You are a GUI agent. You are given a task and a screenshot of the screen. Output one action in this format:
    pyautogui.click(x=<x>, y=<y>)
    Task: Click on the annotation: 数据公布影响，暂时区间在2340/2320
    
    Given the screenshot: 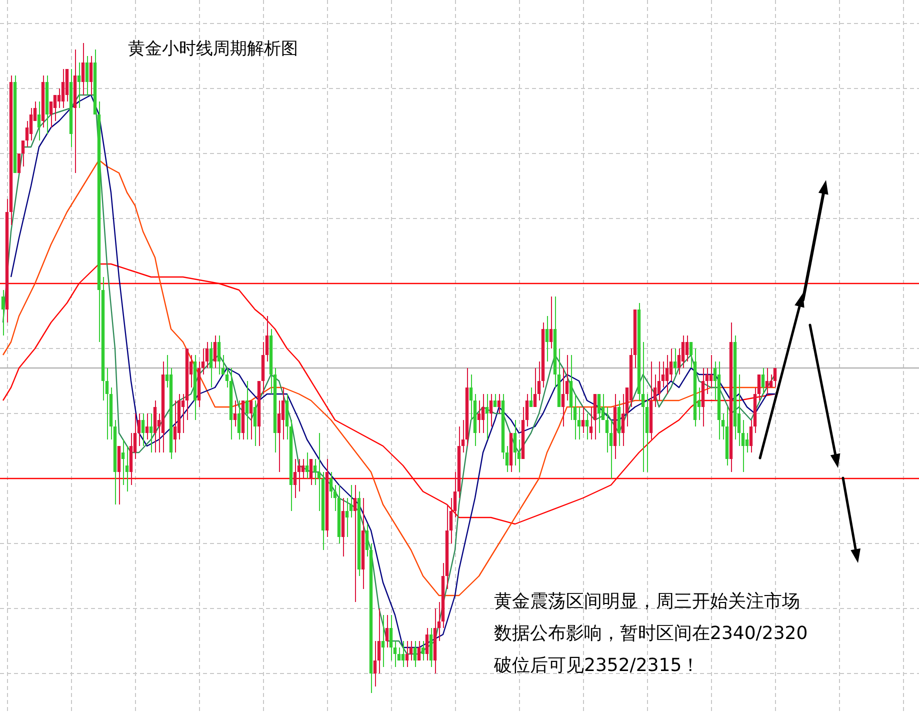 What is the action you would take?
    pyautogui.click(x=651, y=634)
    